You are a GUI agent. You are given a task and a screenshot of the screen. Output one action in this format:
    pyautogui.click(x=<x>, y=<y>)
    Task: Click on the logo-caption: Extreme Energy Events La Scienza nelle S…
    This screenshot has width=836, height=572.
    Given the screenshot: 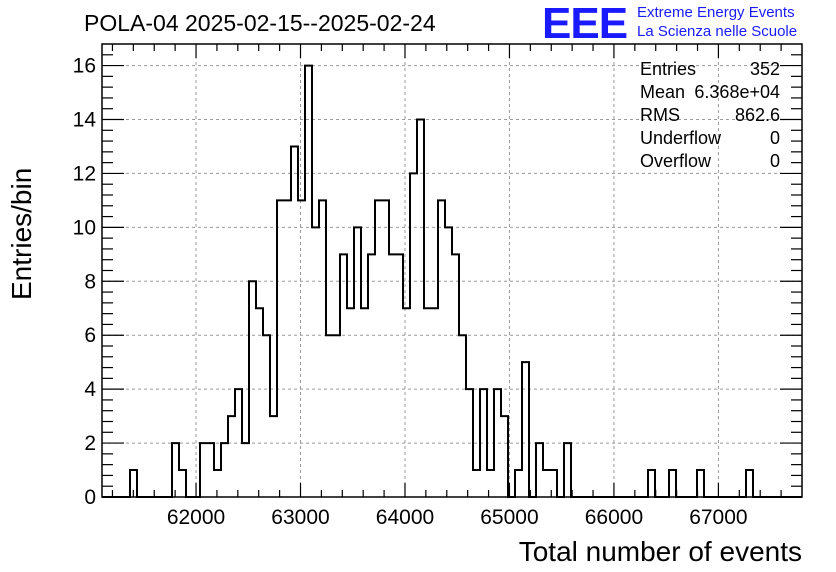 What is the action you would take?
    pyautogui.click(x=717, y=22)
    